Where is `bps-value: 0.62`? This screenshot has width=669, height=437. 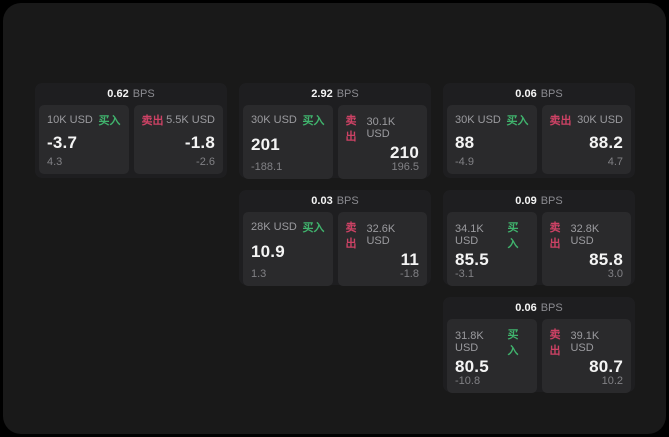 bps-value: 0.62 is located at coordinates (118, 94).